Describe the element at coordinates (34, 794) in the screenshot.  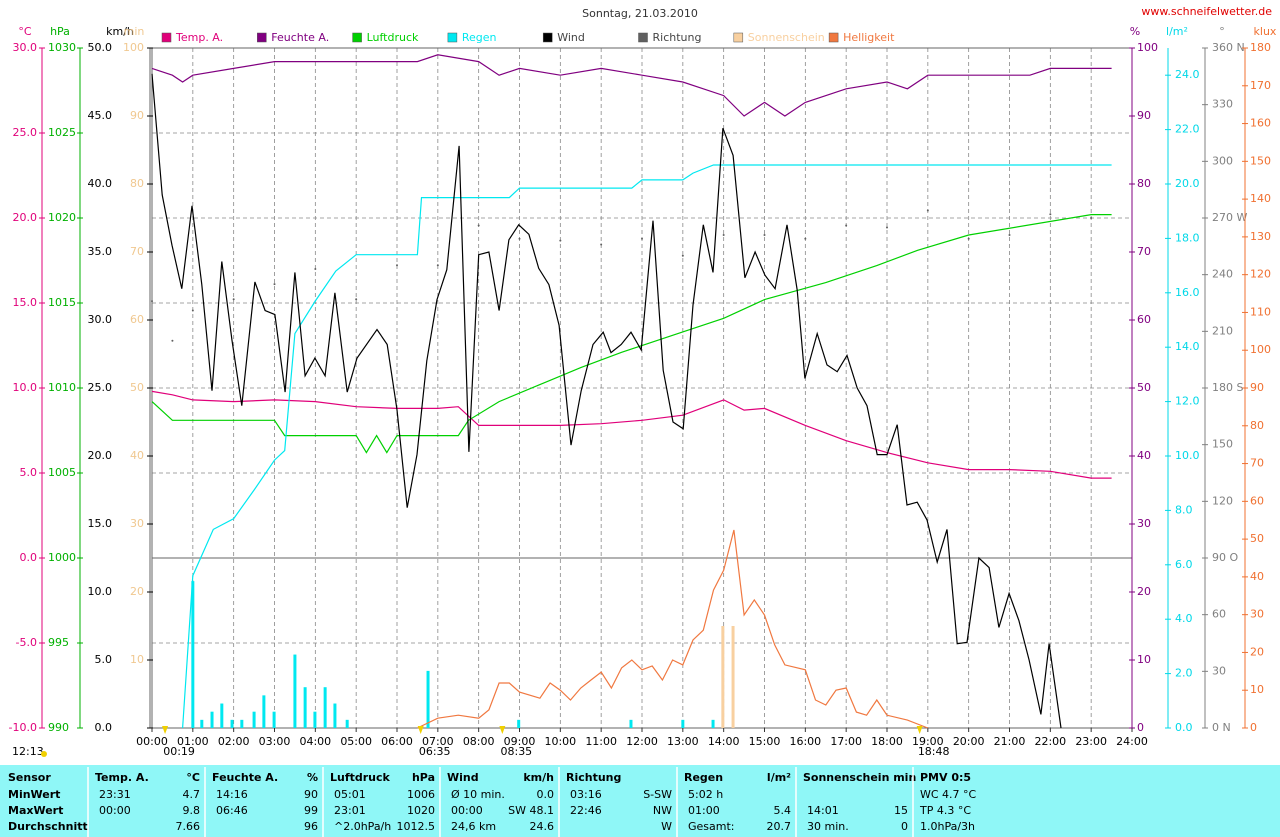
I see `table-cell: MinWert` at that location.